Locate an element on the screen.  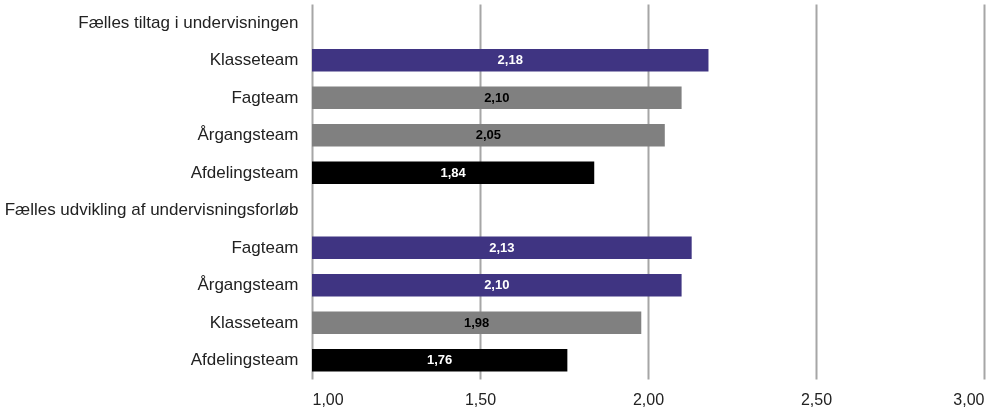
x-tick-label: 1,50 is located at coordinates (480, 399).